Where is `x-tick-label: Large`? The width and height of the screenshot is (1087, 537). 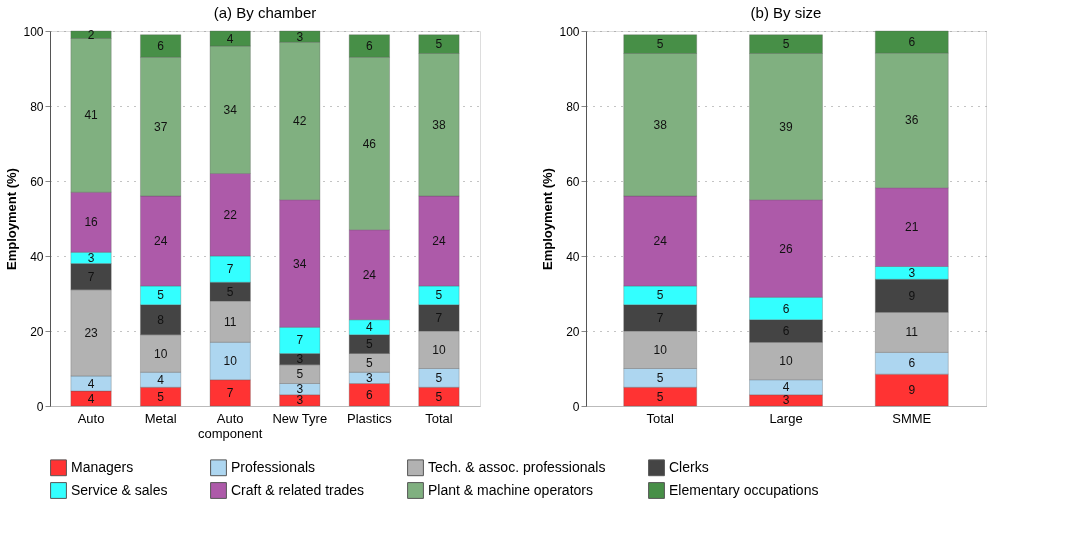
x-tick-label: Large is located at coordinates (786, 418).